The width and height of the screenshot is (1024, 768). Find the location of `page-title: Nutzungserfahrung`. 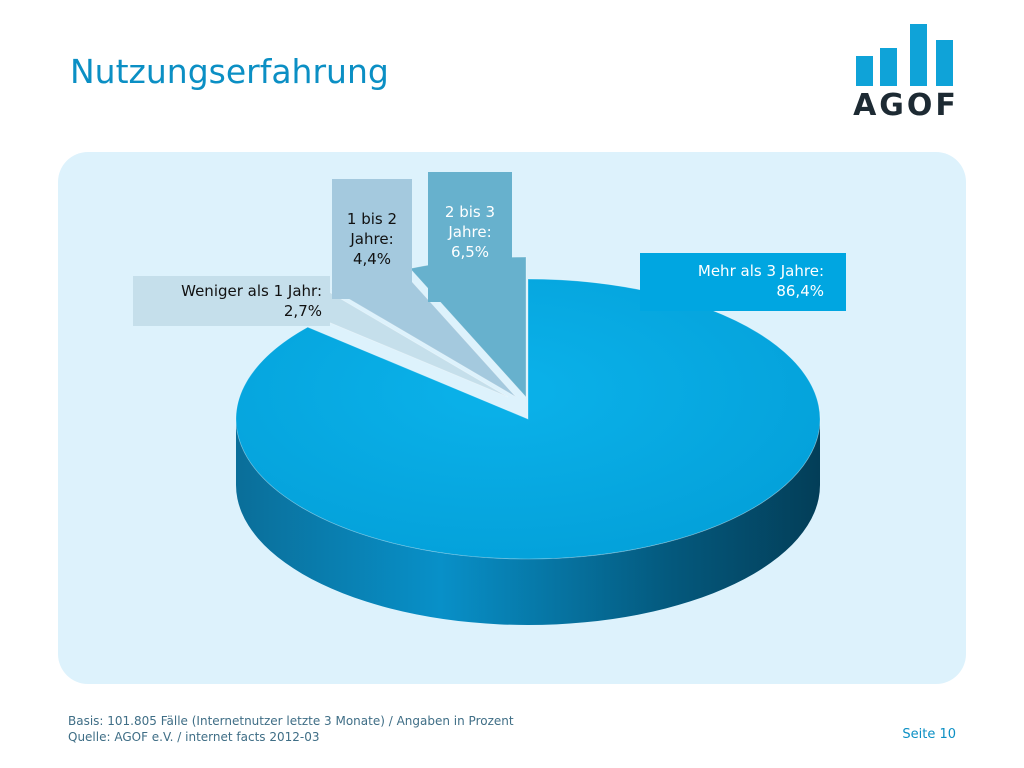

page-title: Nutzungserfahrung is located at coordinates (229, 71).